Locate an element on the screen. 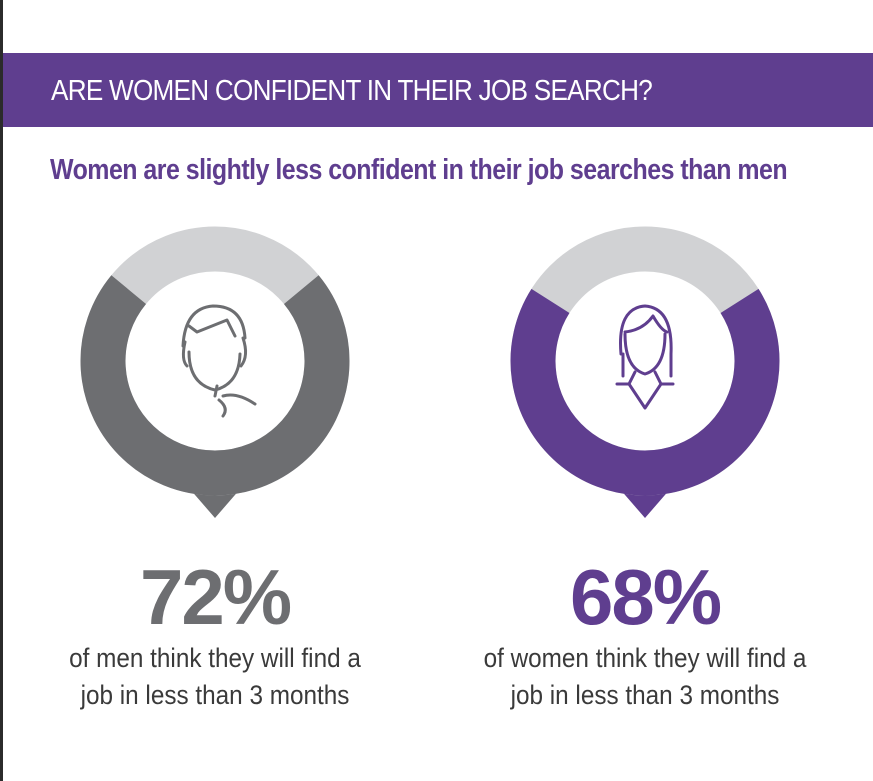 This screenshot has height=781, width=873. women-percentage: 68% is located at coordinates (645, 597).